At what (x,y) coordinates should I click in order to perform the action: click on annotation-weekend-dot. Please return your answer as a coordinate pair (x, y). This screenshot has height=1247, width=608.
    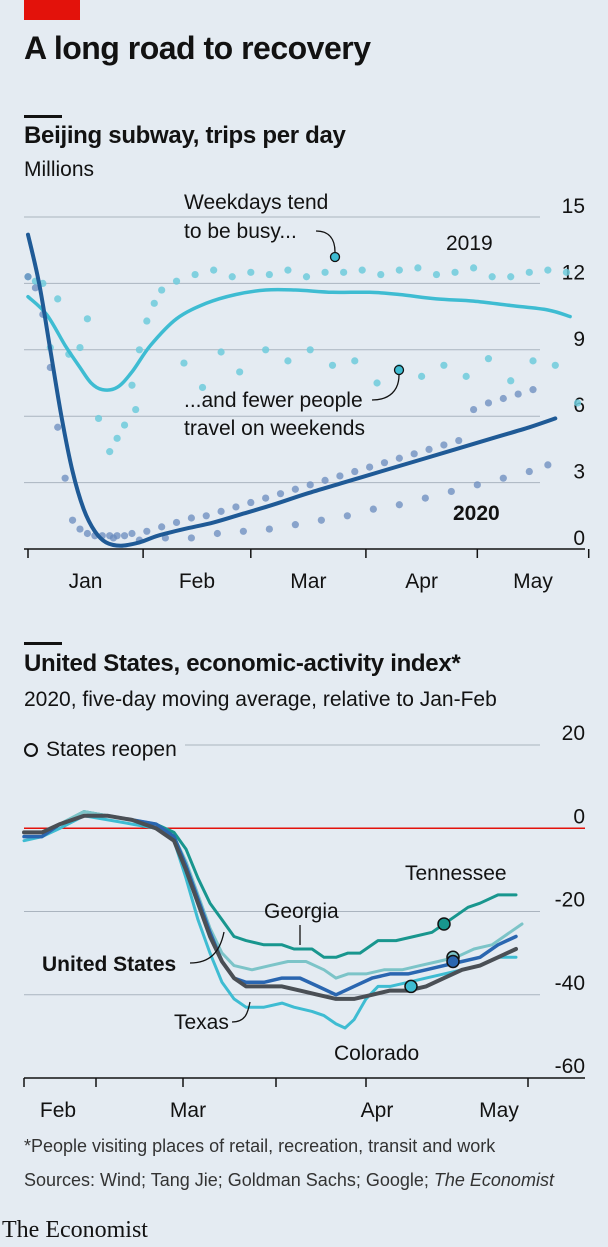
    Looking at the image, I should click on (399, 370).